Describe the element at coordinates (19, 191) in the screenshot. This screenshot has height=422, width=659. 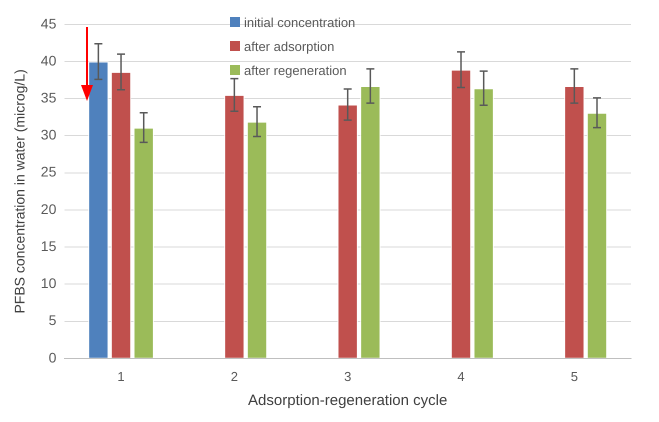
I see `y-axis-title: PFBS concentration in water (microg/L)` at that location.